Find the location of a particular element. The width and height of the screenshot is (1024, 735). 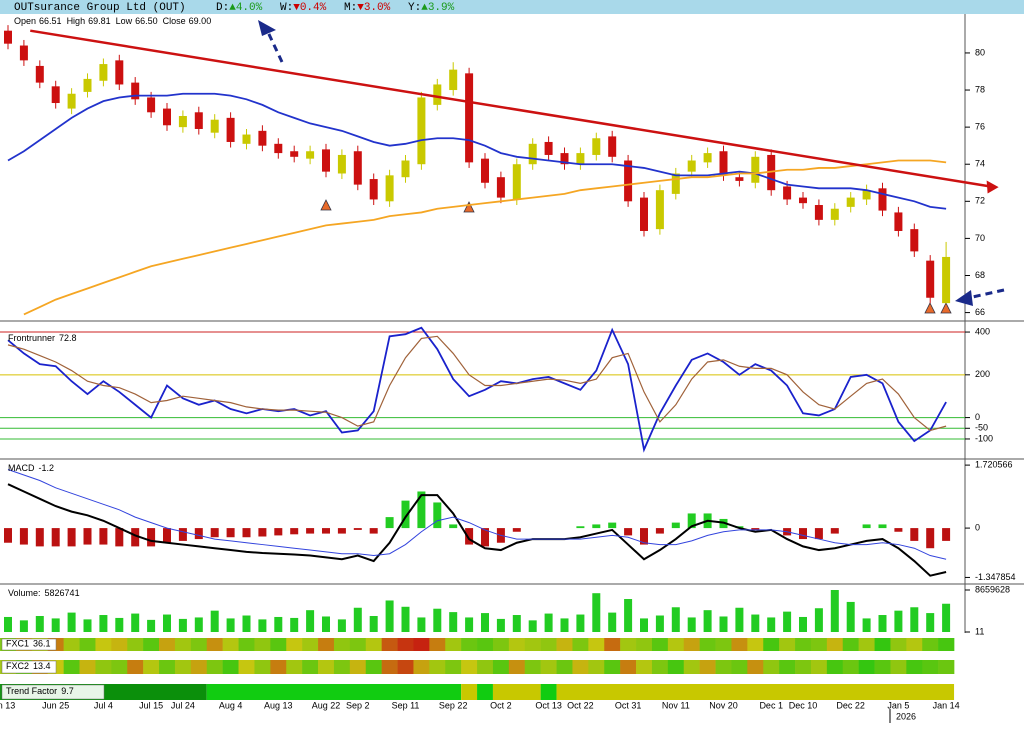

arrow-head is located at coordinates (267, 28).